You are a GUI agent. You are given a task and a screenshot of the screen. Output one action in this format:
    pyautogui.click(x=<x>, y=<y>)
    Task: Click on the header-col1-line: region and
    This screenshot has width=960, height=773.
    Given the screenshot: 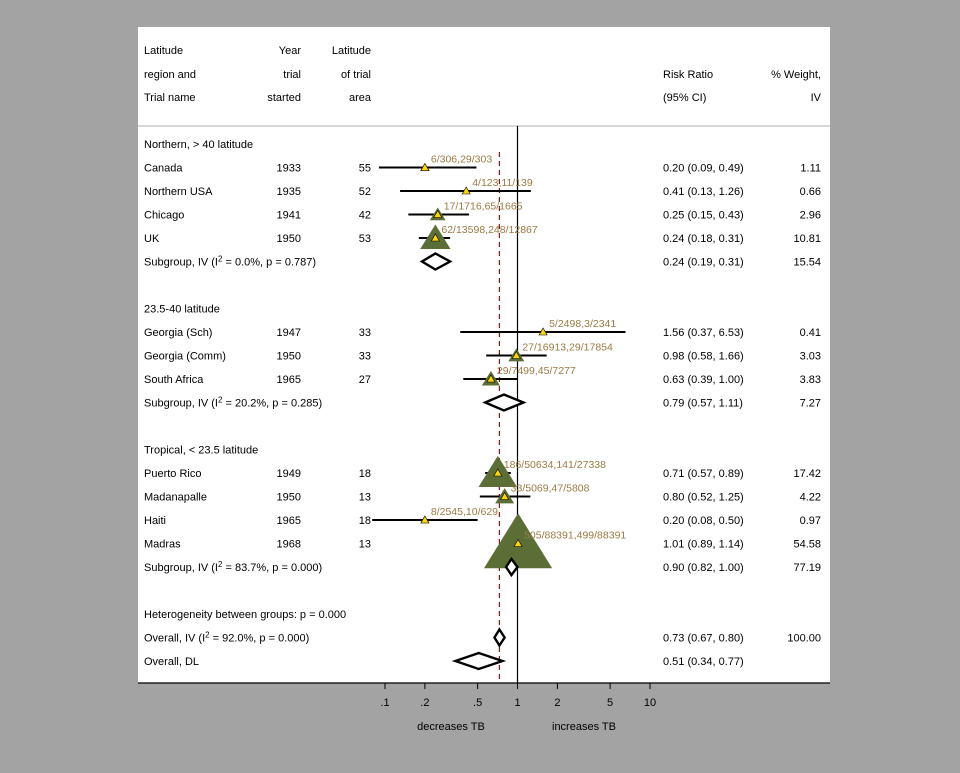 What is the action you would take?
    pyautogui.click(x=170, y=75)
    